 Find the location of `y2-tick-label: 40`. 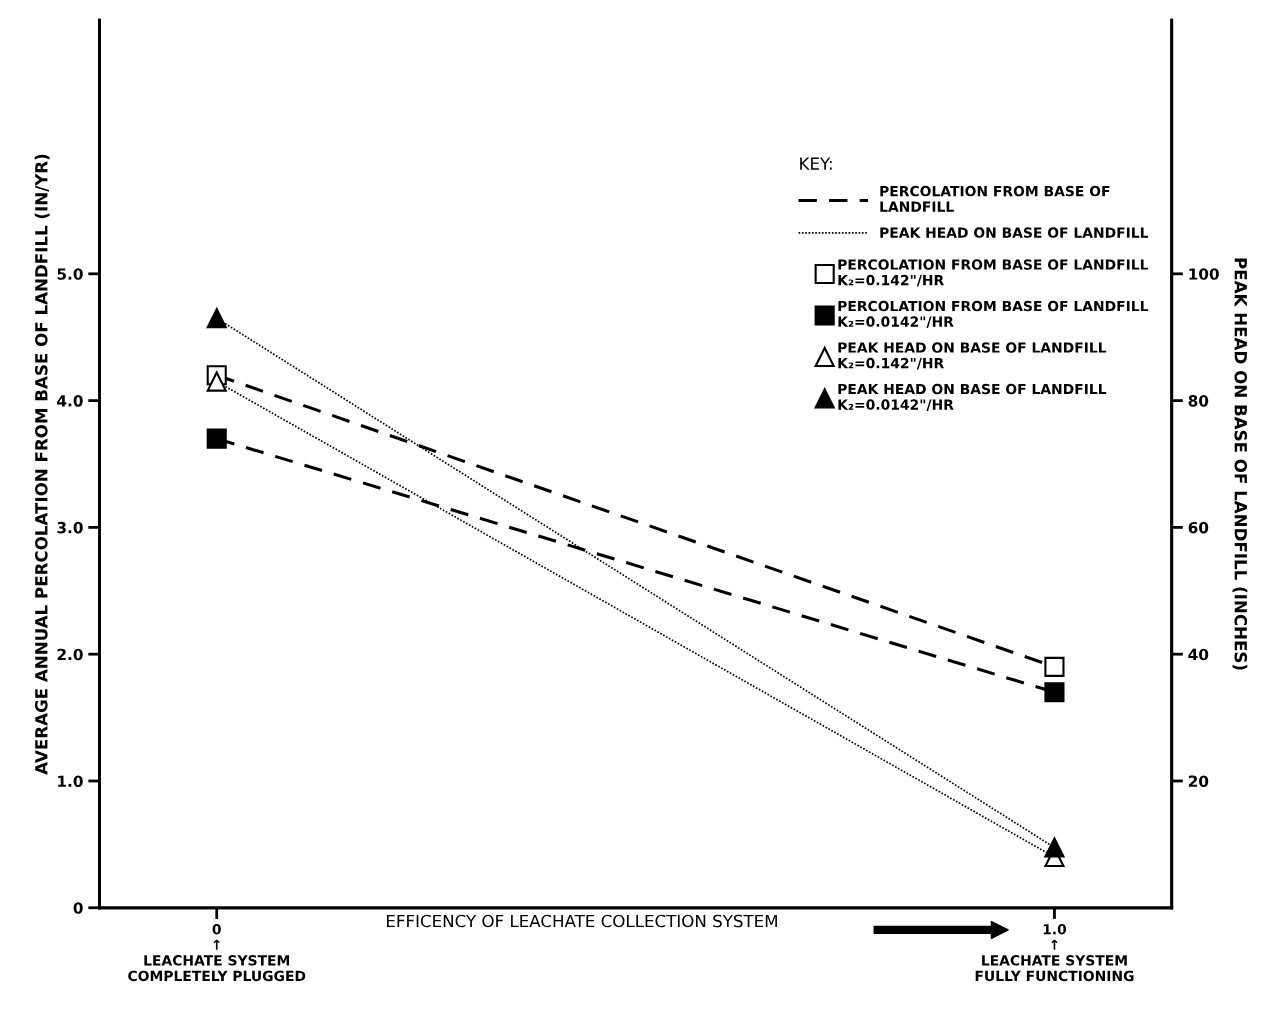

y2-tick-label: 40 is located at coordinates (1198, 654).